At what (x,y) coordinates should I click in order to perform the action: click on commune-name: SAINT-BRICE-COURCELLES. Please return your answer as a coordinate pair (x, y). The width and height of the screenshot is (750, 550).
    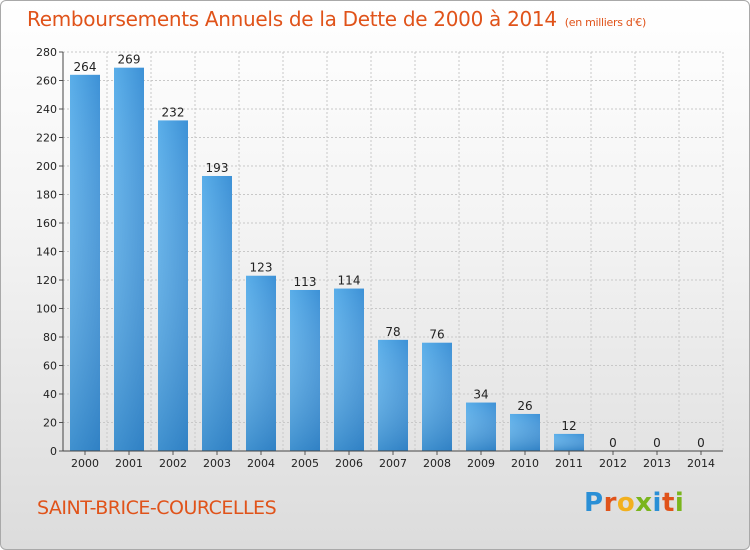
    Looking at the image, I should click on (157, 508).